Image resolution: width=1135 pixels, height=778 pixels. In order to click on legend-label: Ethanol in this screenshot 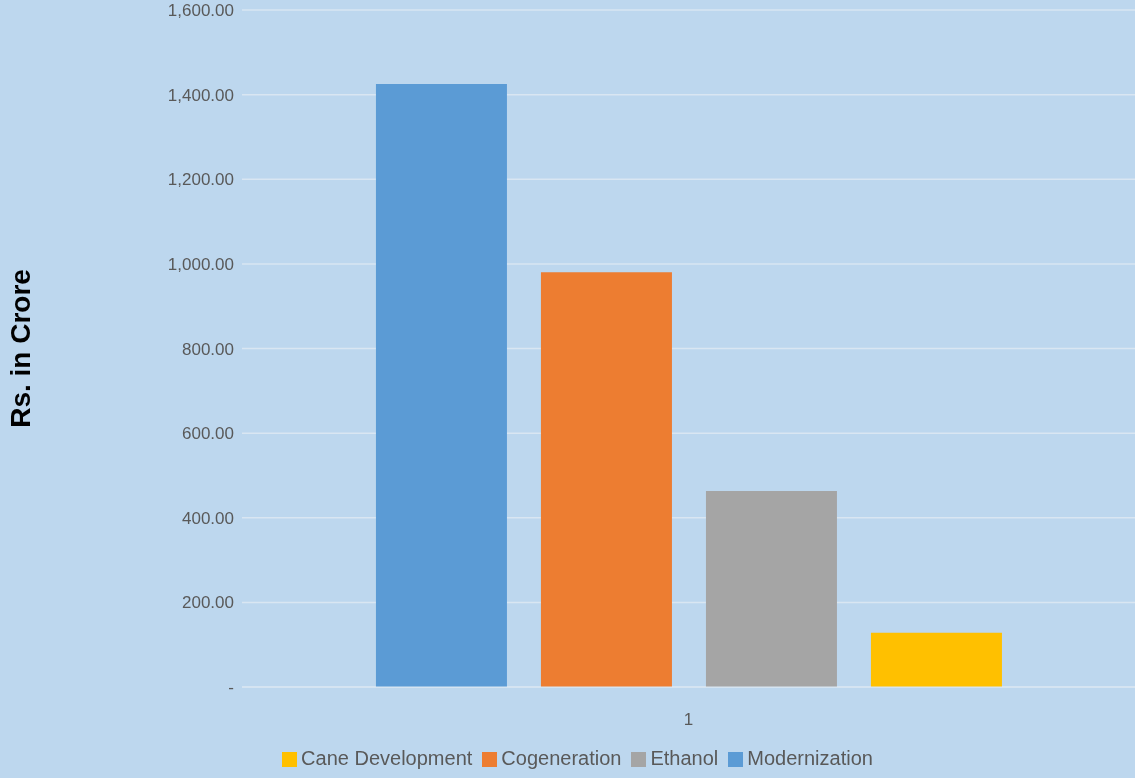, I will do `click(684, 758)`.